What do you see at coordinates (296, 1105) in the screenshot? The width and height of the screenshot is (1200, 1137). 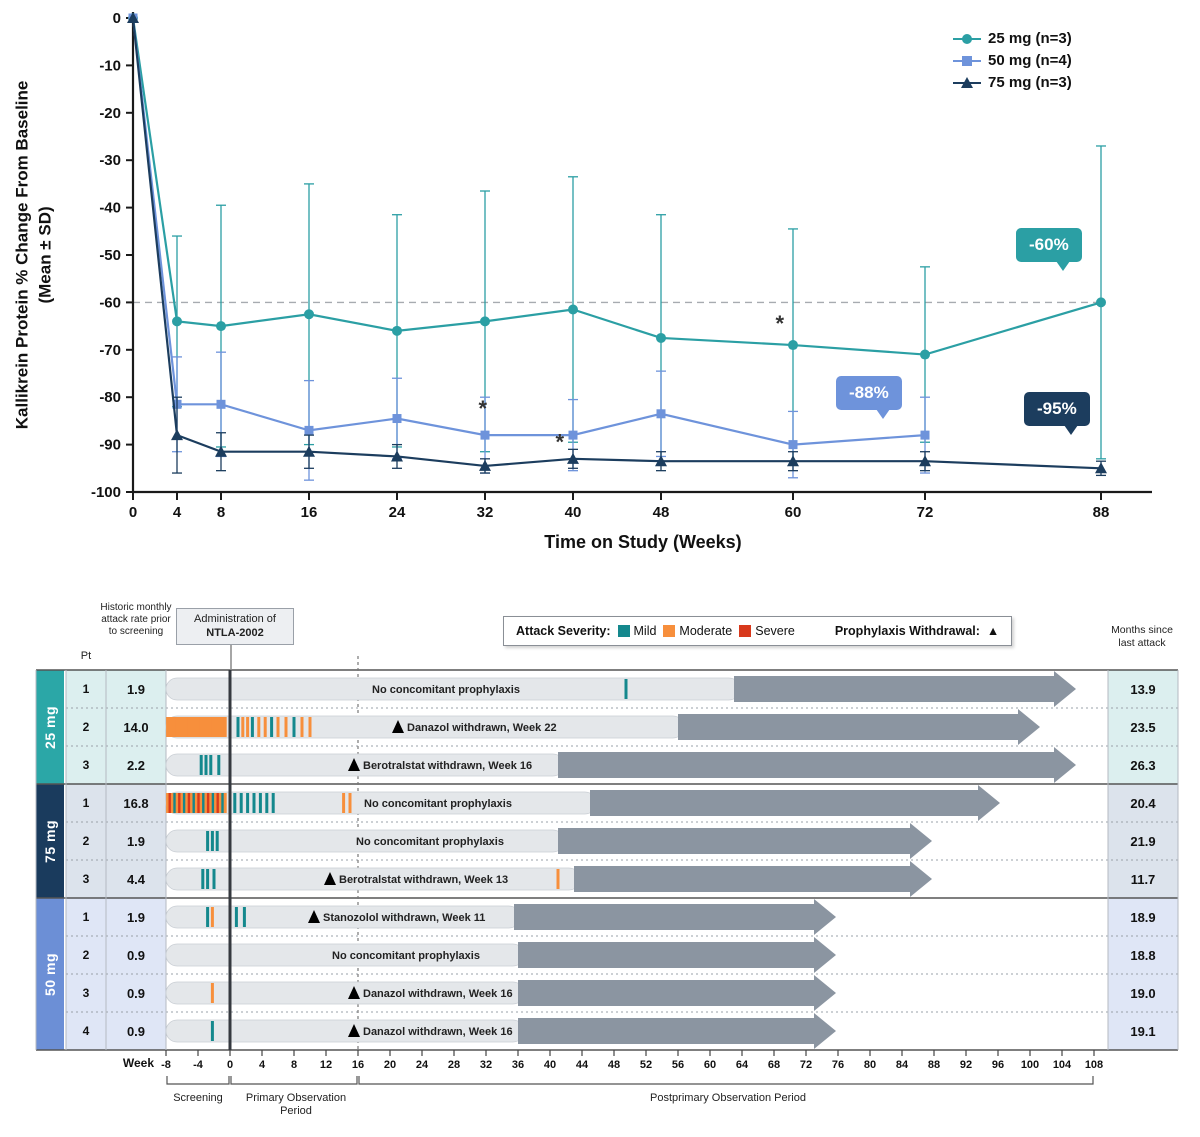 I see `period-primary-observation: Primary Observation Period` at bounding box center [296, 1105].